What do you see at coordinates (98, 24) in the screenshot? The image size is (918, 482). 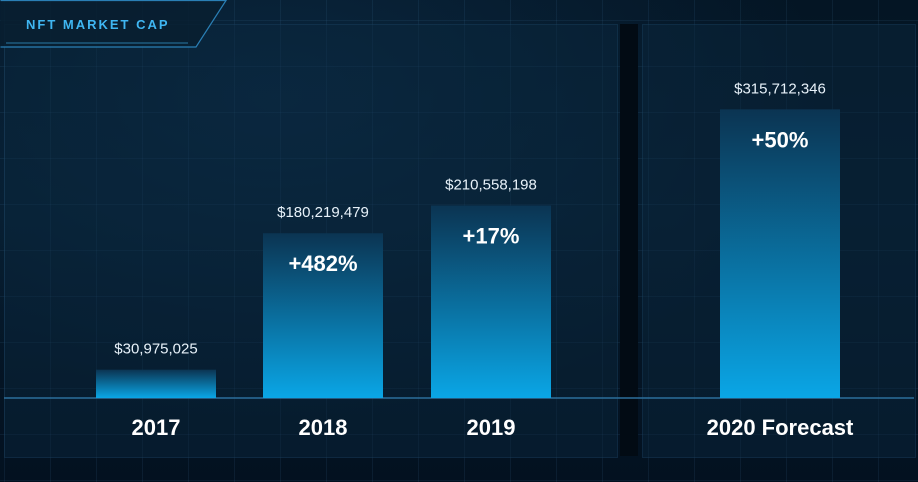 I see `chart-title: NFT MARKET CAP` at bounding box center [98, 24].